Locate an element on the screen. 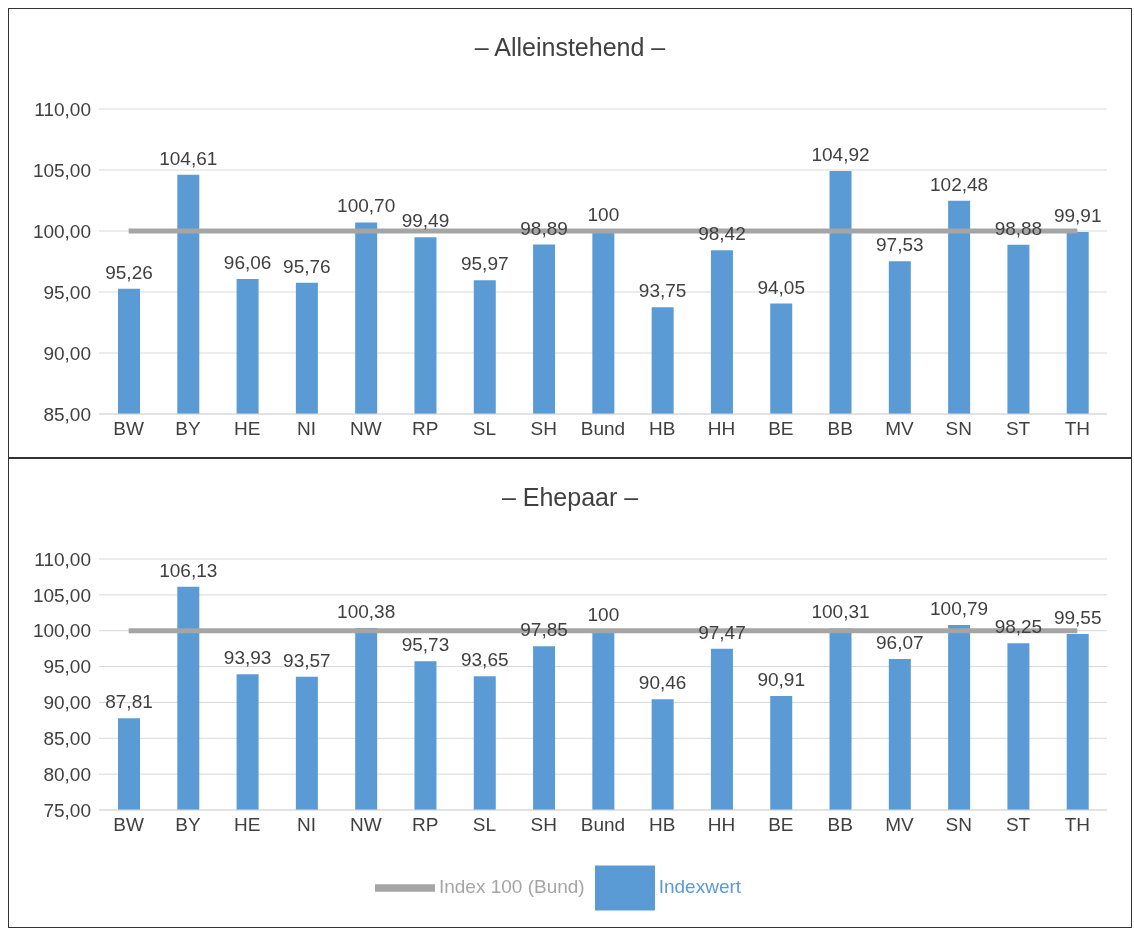 This screenshot has width=1134, height=934. data-label: 100,79 is located at coordinates (959, 609).